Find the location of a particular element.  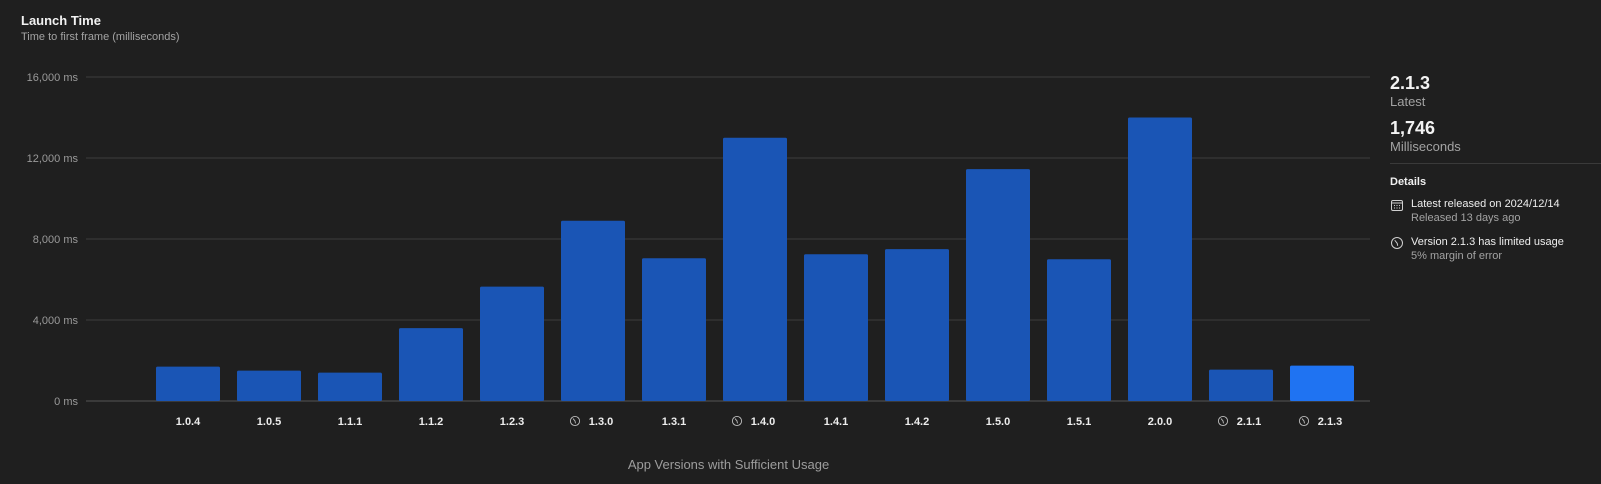

latest-version-label: Latest is located at coordinates (1408, 101).